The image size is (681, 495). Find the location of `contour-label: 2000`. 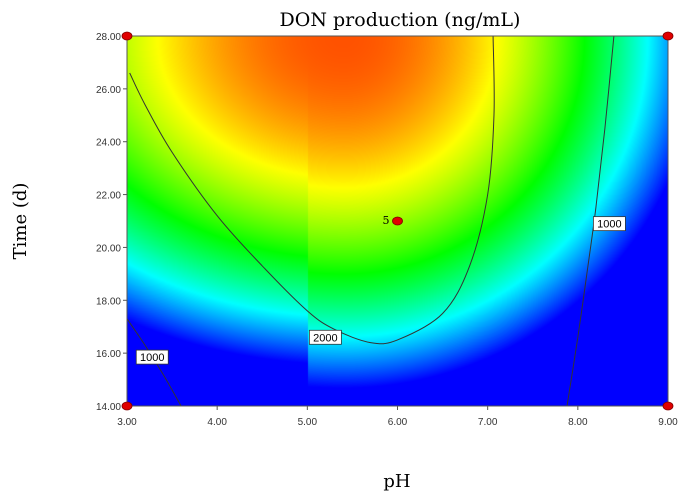

contour-label: 2000 is located at coordinates (325, 337).